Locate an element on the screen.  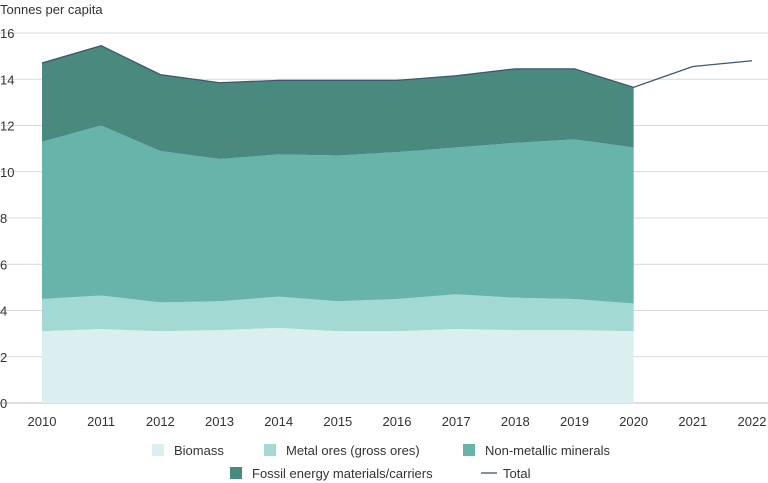
y-tick-label: 2 is located at coordinates (3, 357).